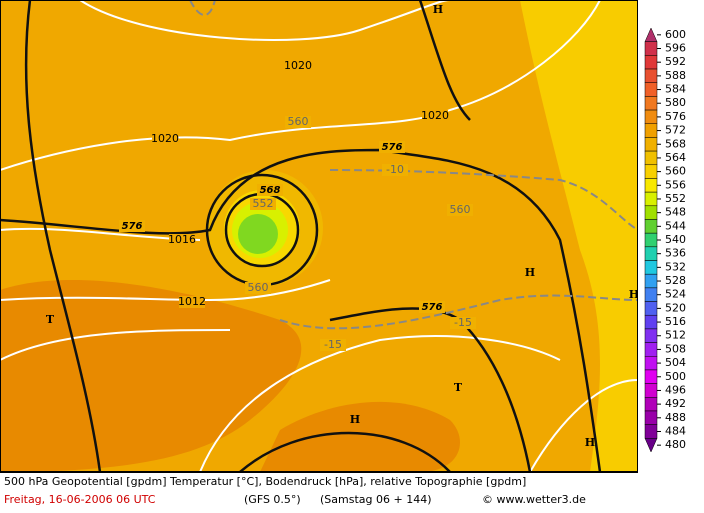  I want to click on legend-label: 524, so click(675, 294).